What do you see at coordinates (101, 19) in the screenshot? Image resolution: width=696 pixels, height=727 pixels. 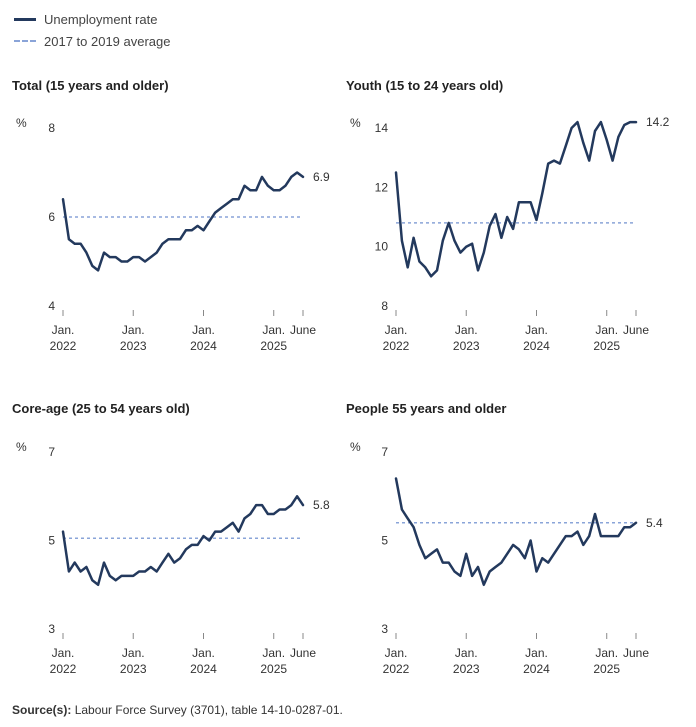 I see `legend-label-rate: Unemployment rate` at bounding box center [101, 19].